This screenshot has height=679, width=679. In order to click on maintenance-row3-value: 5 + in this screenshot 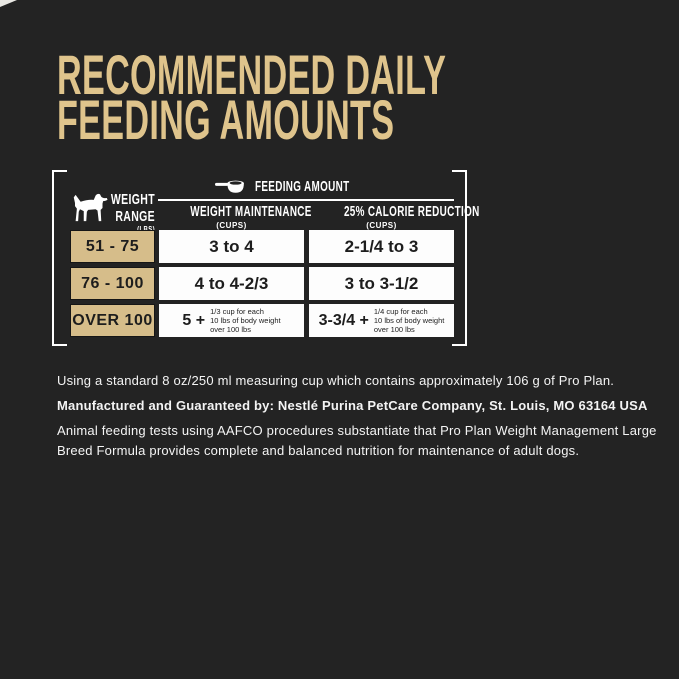, I will do `click(194, 320)`.